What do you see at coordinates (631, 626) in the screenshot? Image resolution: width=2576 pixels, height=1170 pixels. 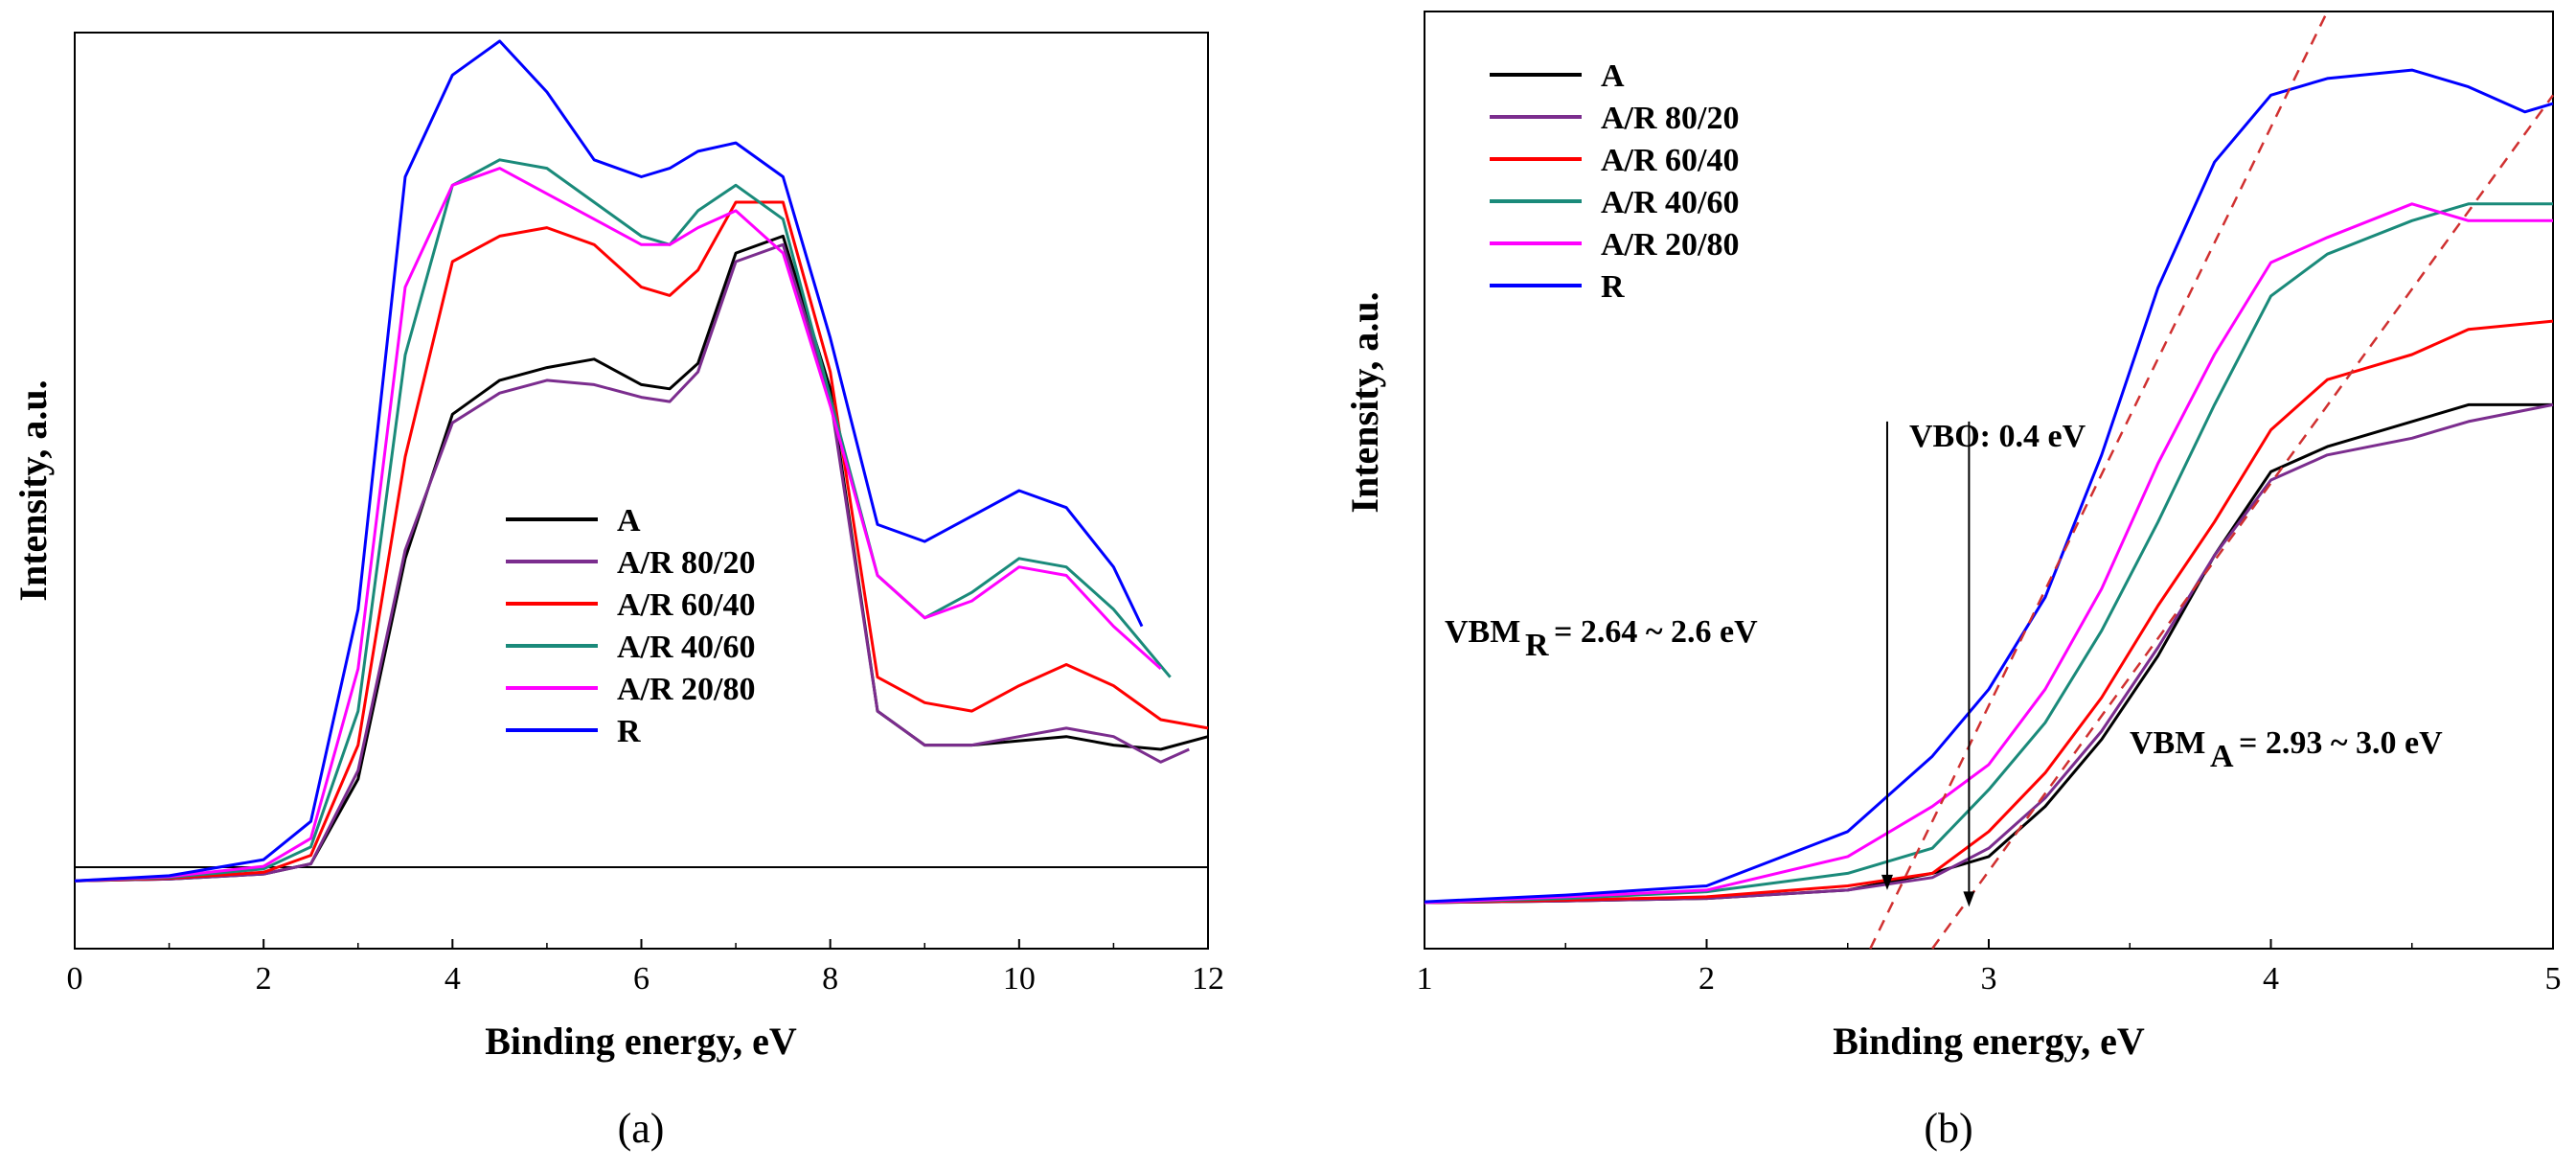 I see `legend-a: A A/R 80/20 A/R 60/40 A/R 40/60 A/R 20/80 R` at bounding box center [631, 626].